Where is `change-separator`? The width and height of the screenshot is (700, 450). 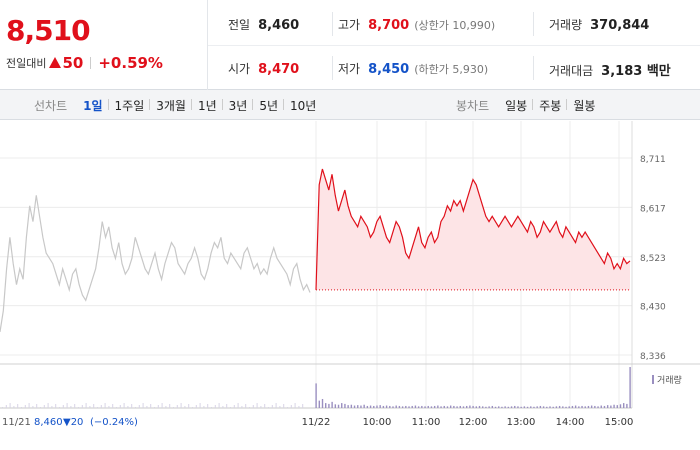 change-separator is located at coordinates (91, 63).